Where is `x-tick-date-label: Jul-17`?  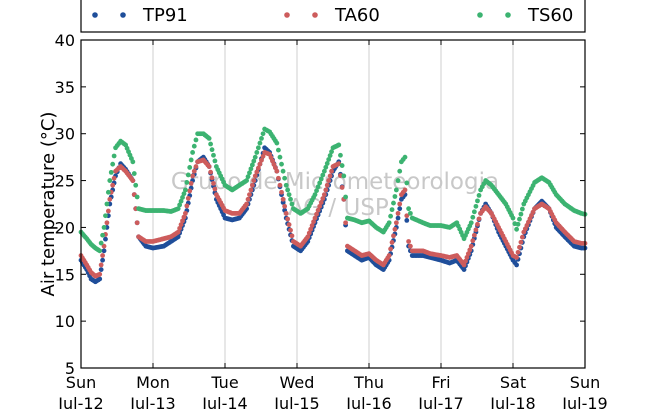 x-tick-date-label: Jul-17 is located at coordinates (440, 401).